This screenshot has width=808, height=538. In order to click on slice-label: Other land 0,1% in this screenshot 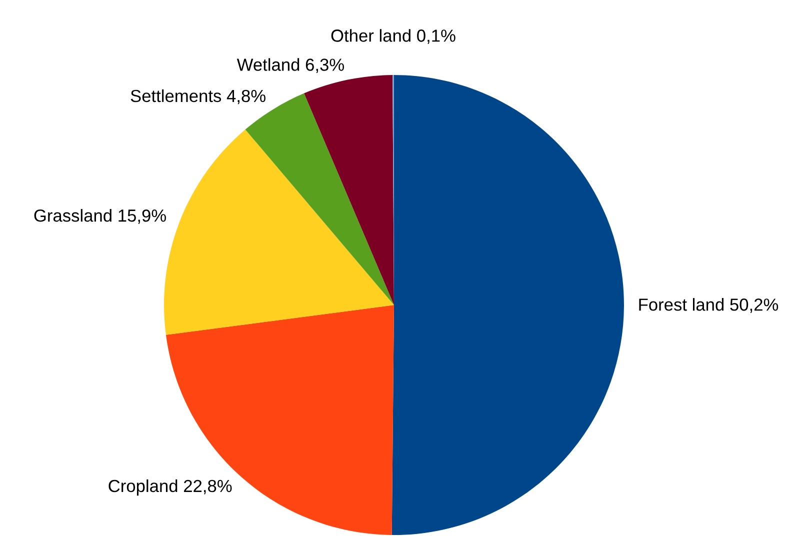, I will do `click(393, 36)`.